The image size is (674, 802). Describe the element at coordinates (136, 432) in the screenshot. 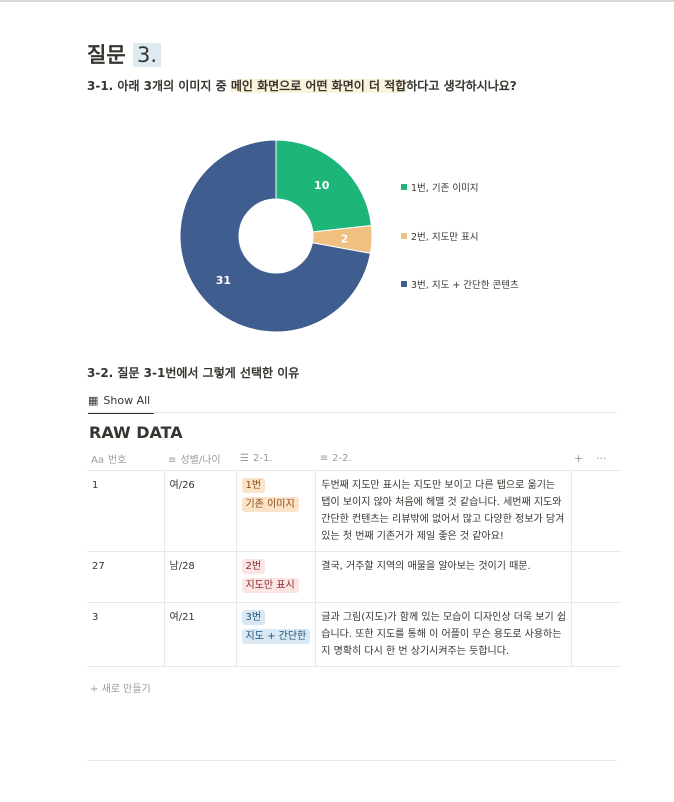

I see `database-title: RAW DATA` at that location.